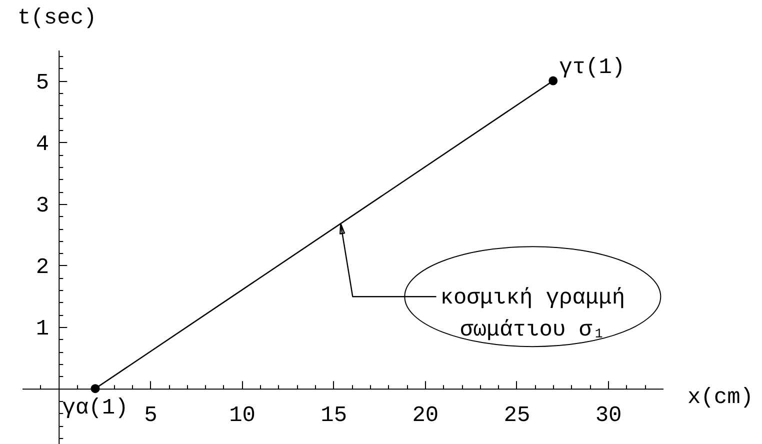  Describe the element at coordinates (43, 144) in the screenshot. I see `y-tick-label: 4` at that location.